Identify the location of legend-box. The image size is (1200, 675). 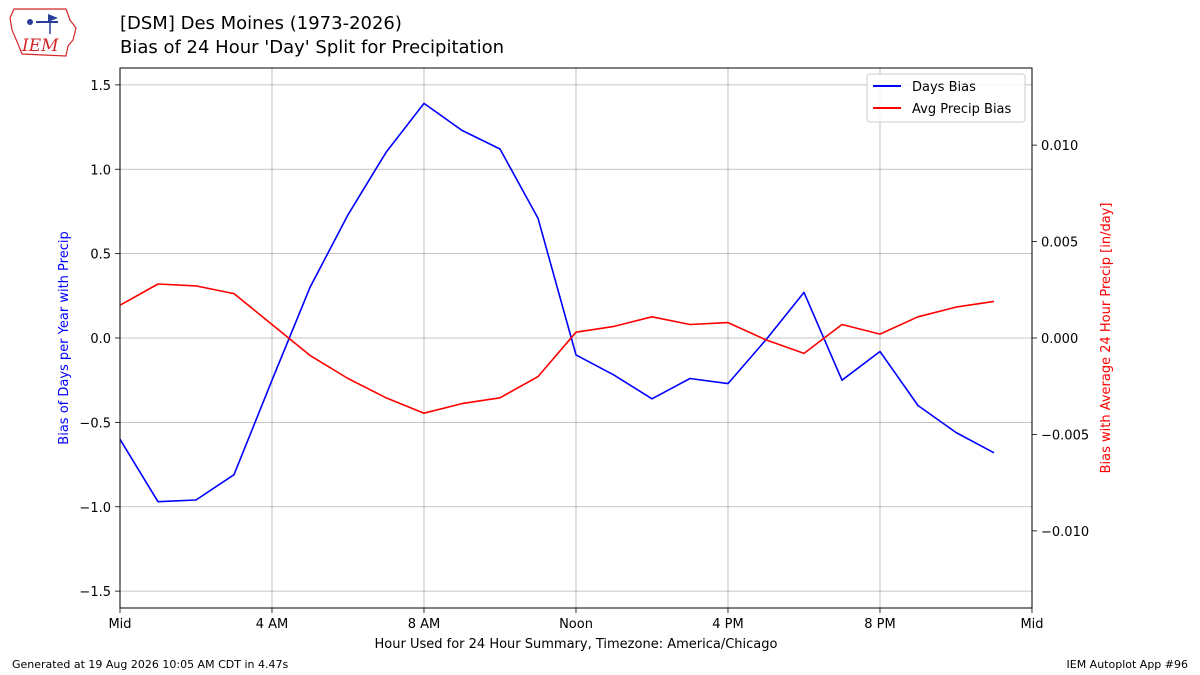
(946, 98).